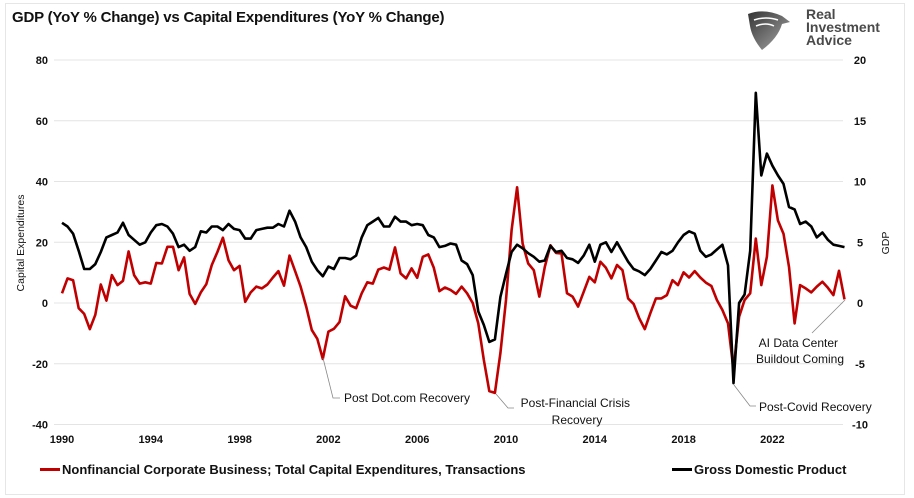  I want to click on y2-tick-label: 0, so click(860, 304).